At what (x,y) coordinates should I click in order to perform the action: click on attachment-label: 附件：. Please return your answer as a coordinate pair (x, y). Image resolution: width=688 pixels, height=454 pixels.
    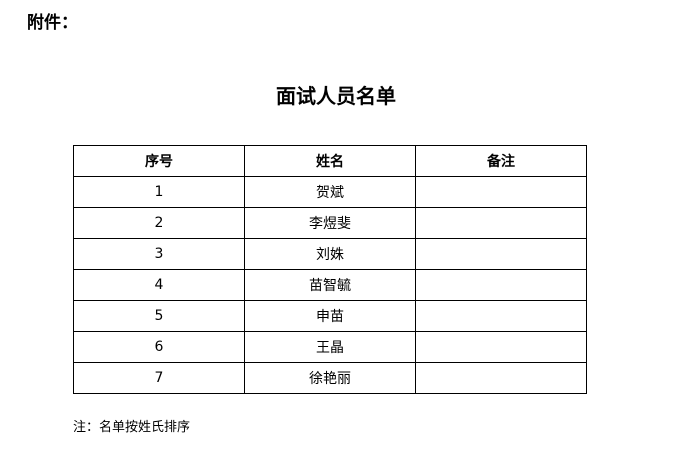
    Looking at the image, I should click on (52, 23).